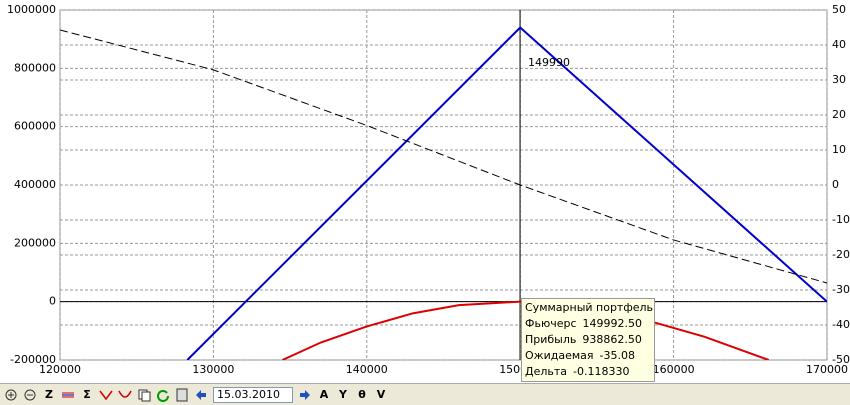 Image resolution: width=850 pixels, height=405 pixels. Describe the element at coordinates (827, 369) in the screenshot. I see `x-tick-label: 170000` at that location.